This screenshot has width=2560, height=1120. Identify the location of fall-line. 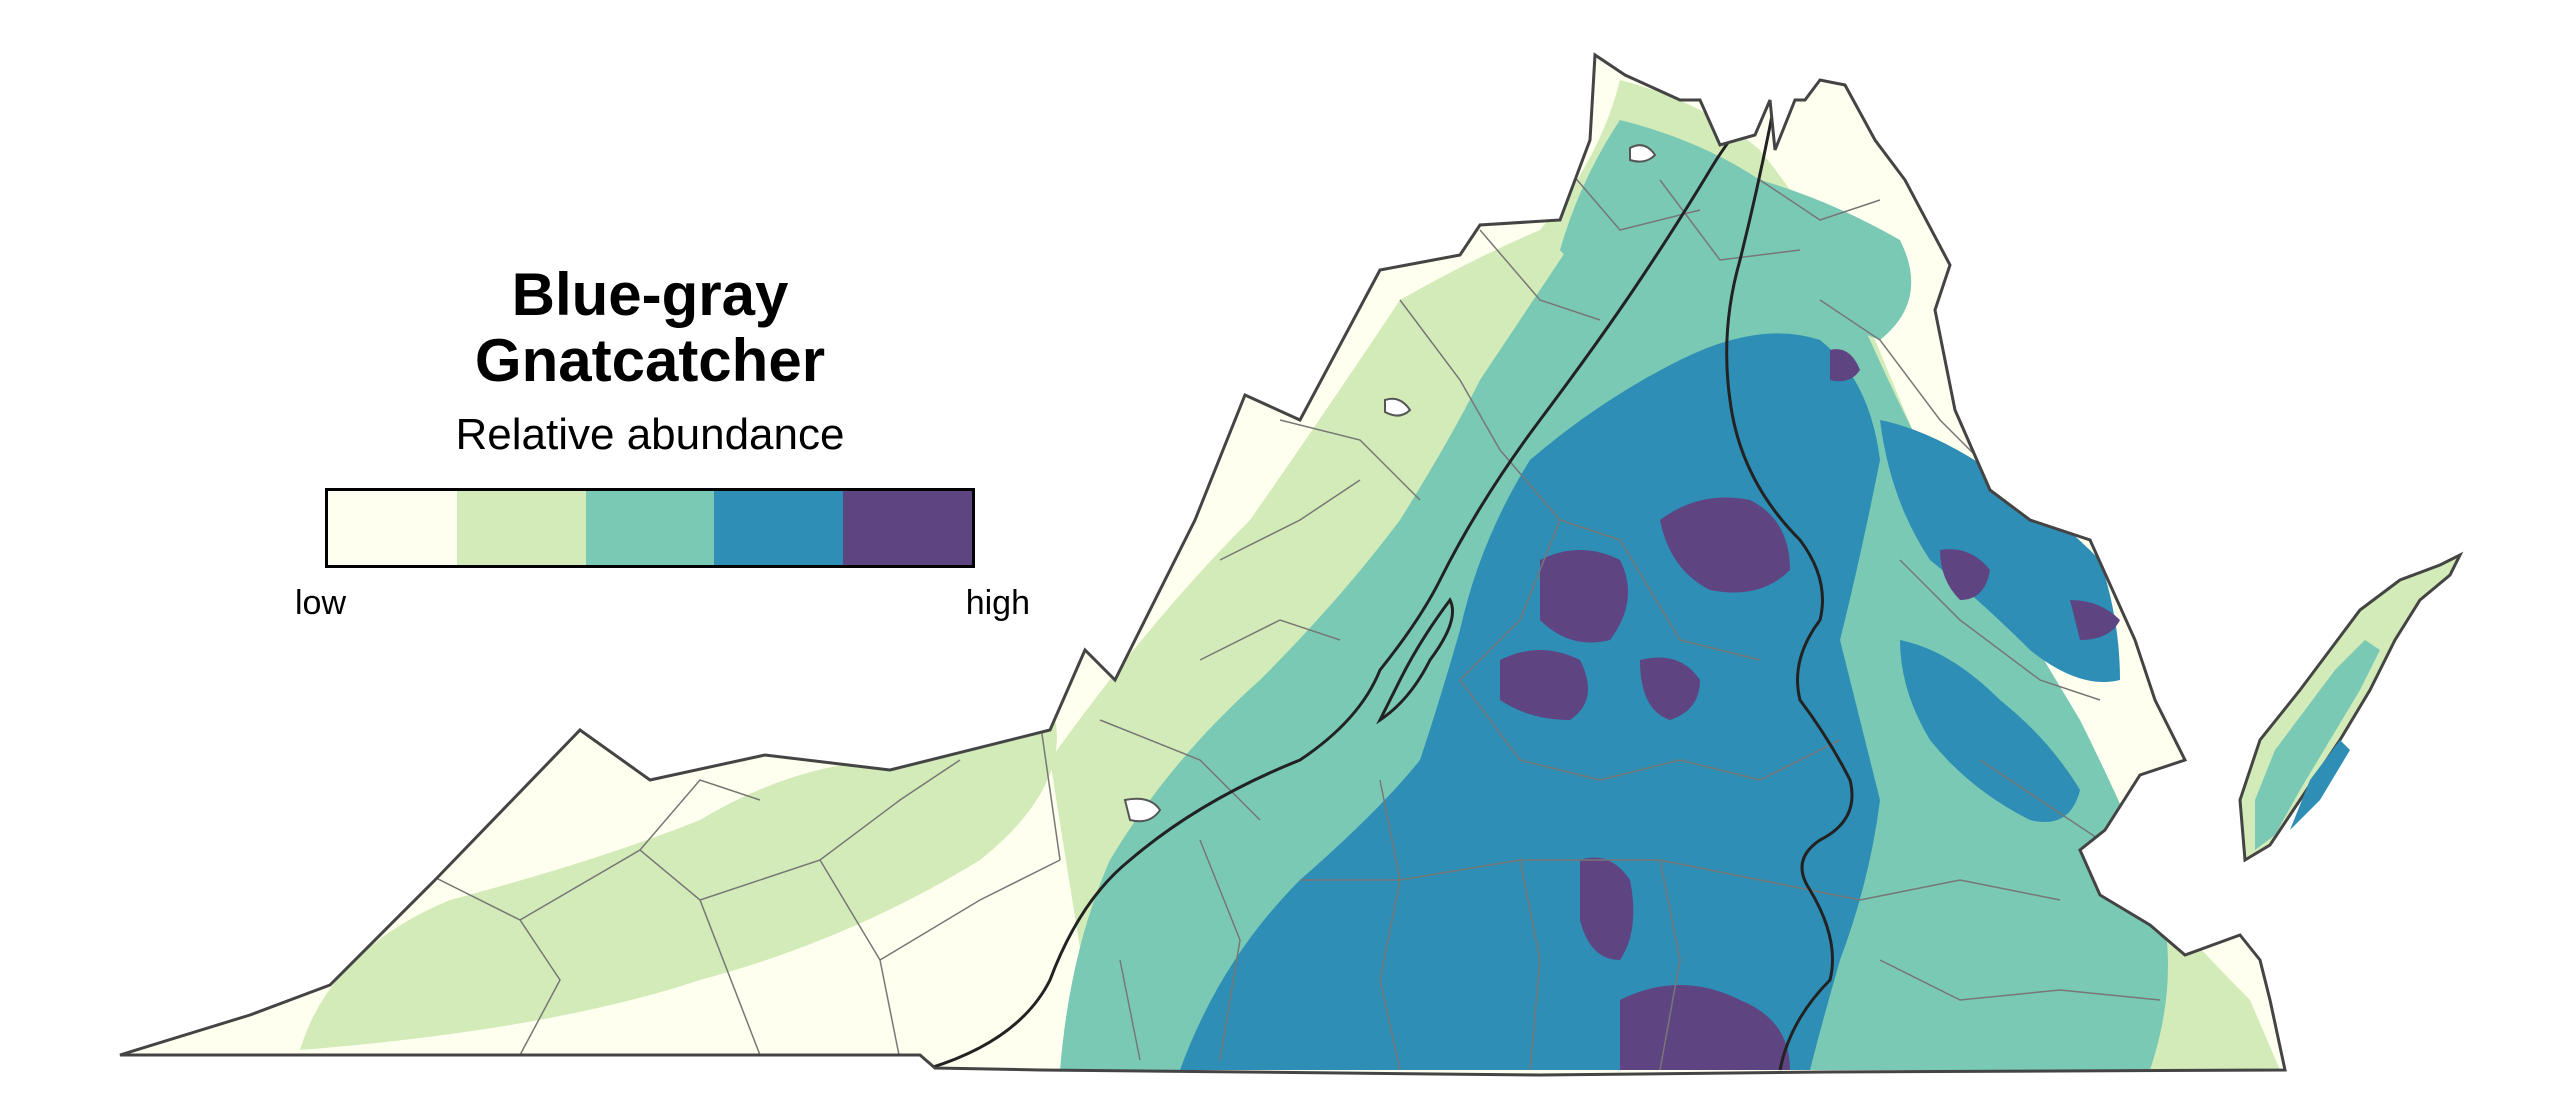
(1789, 585).